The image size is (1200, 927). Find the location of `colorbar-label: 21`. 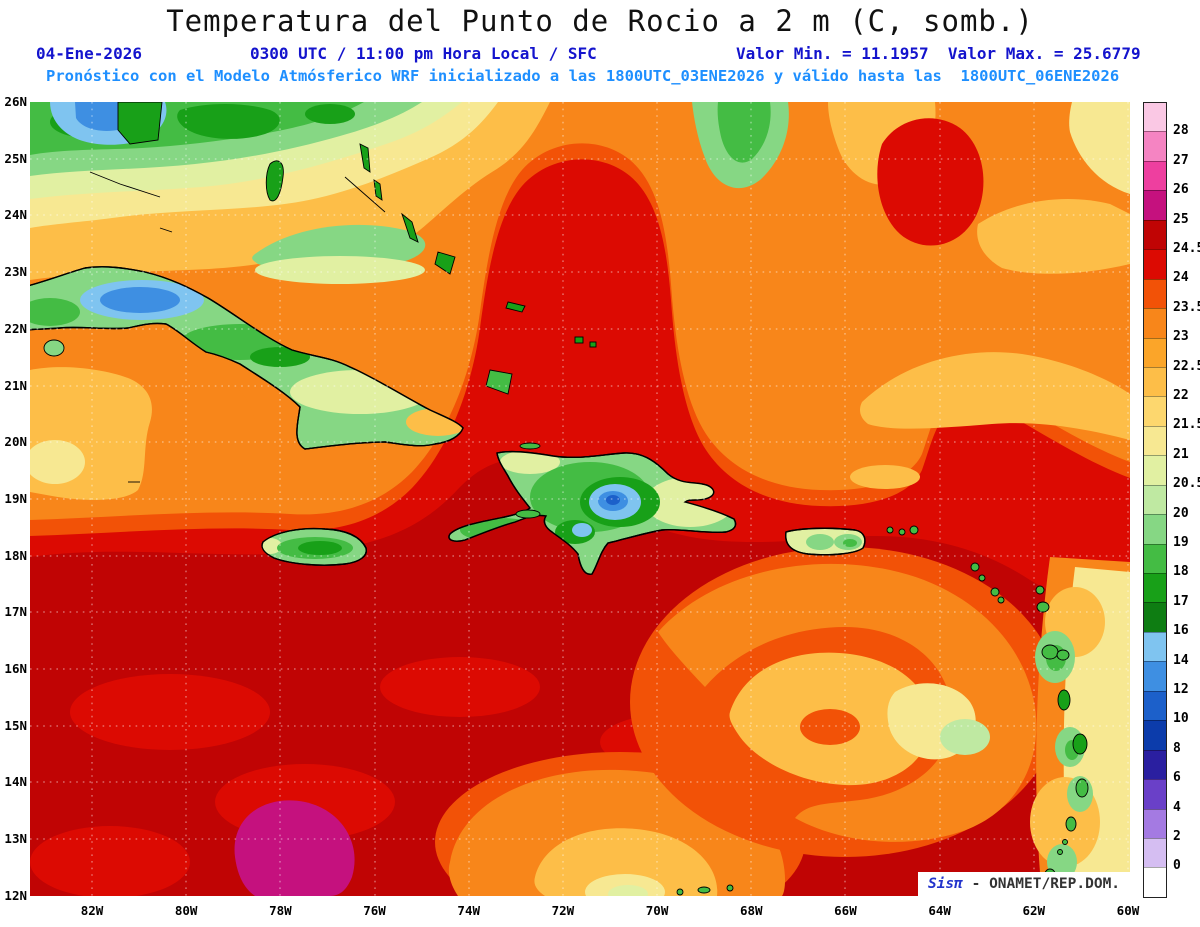

colorbar-label: 21 is located at coordinates (1181, 454).